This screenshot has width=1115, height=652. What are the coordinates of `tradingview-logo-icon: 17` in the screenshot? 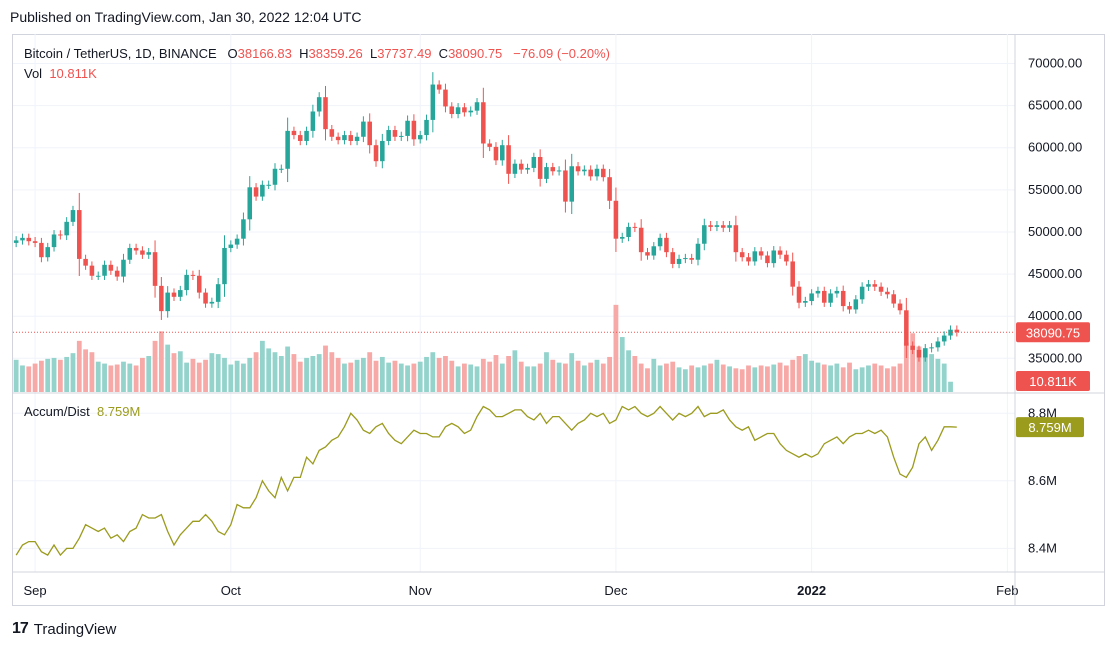 It's located at (20, 628).